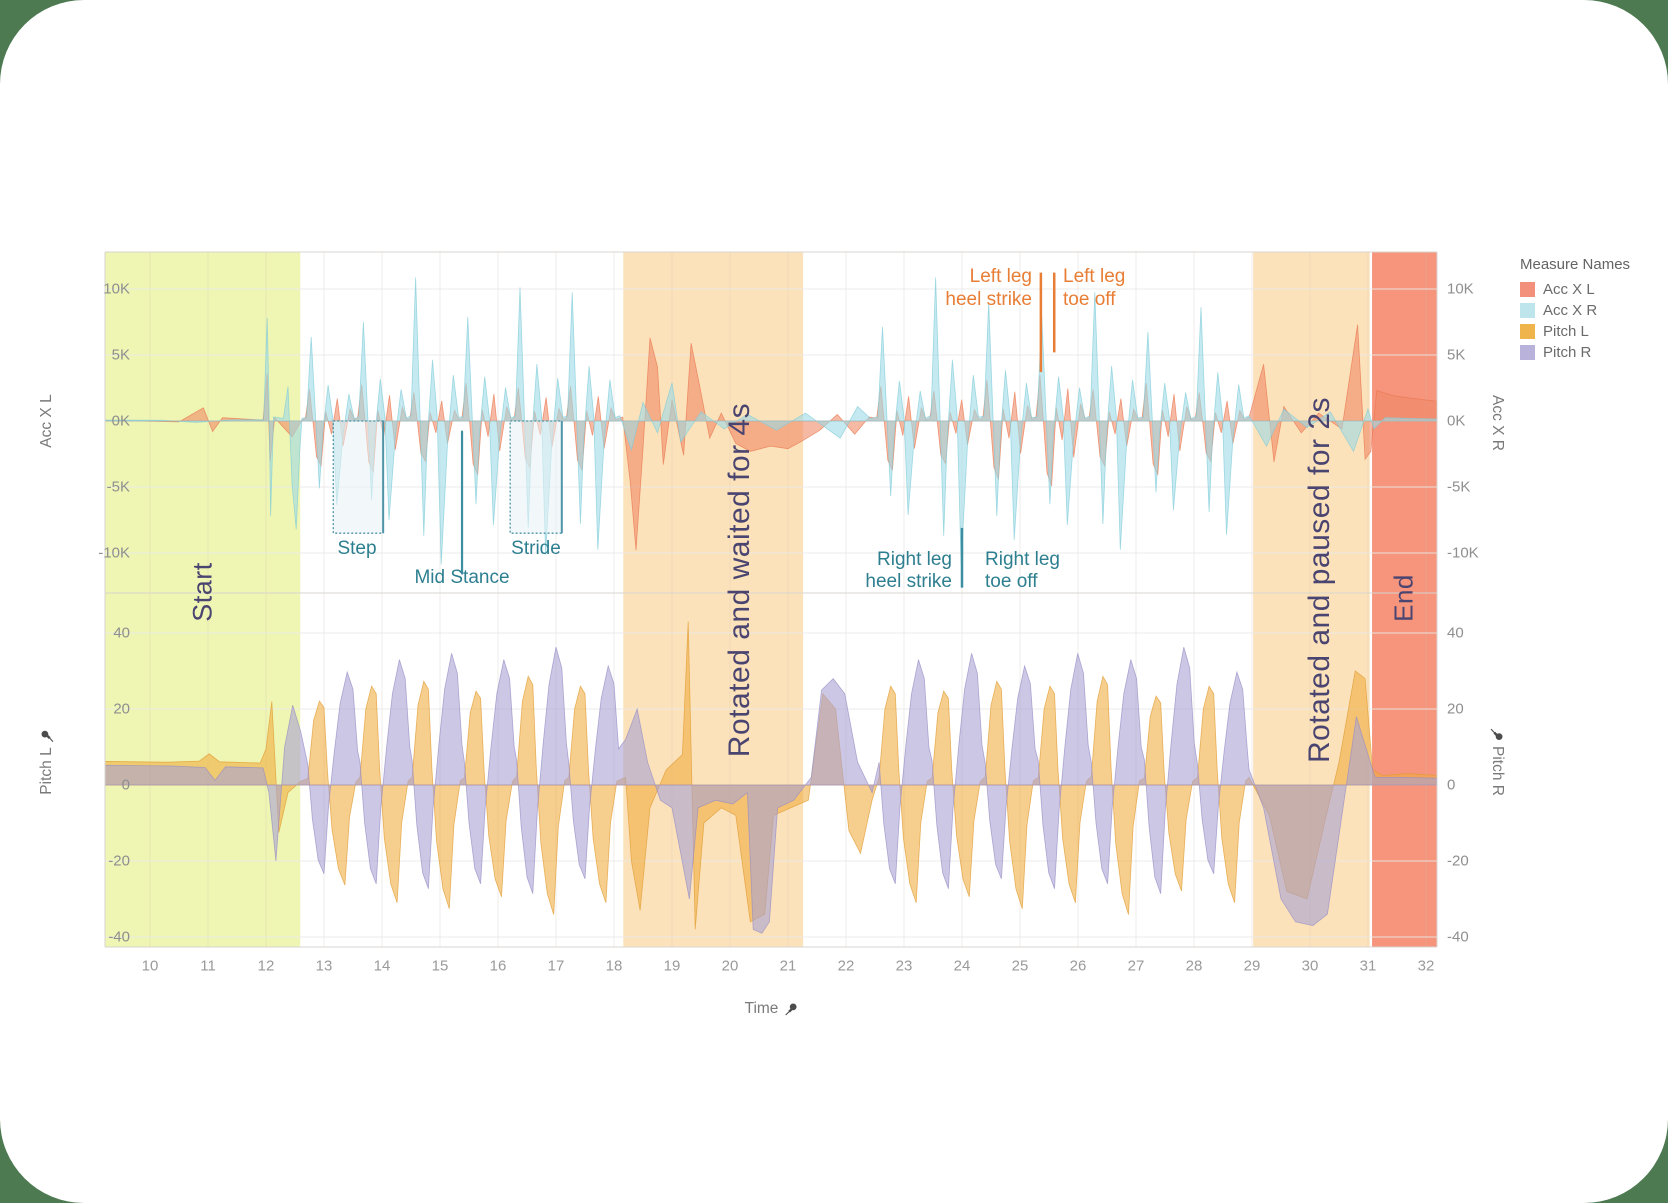  I want to click on pitch-r-tick-label: 20, so click(1455, 709).